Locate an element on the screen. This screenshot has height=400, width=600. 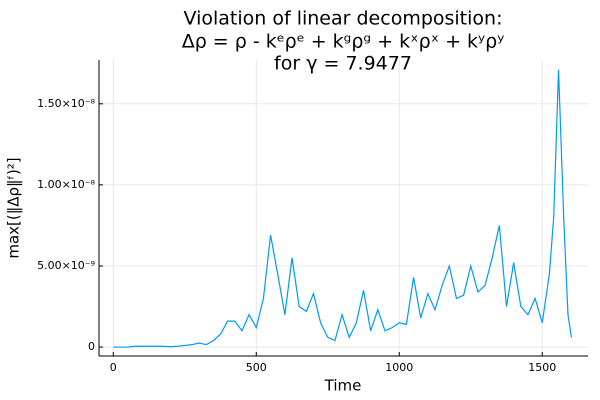
x-tick-label: 500 is located at coordinates (256, 367).